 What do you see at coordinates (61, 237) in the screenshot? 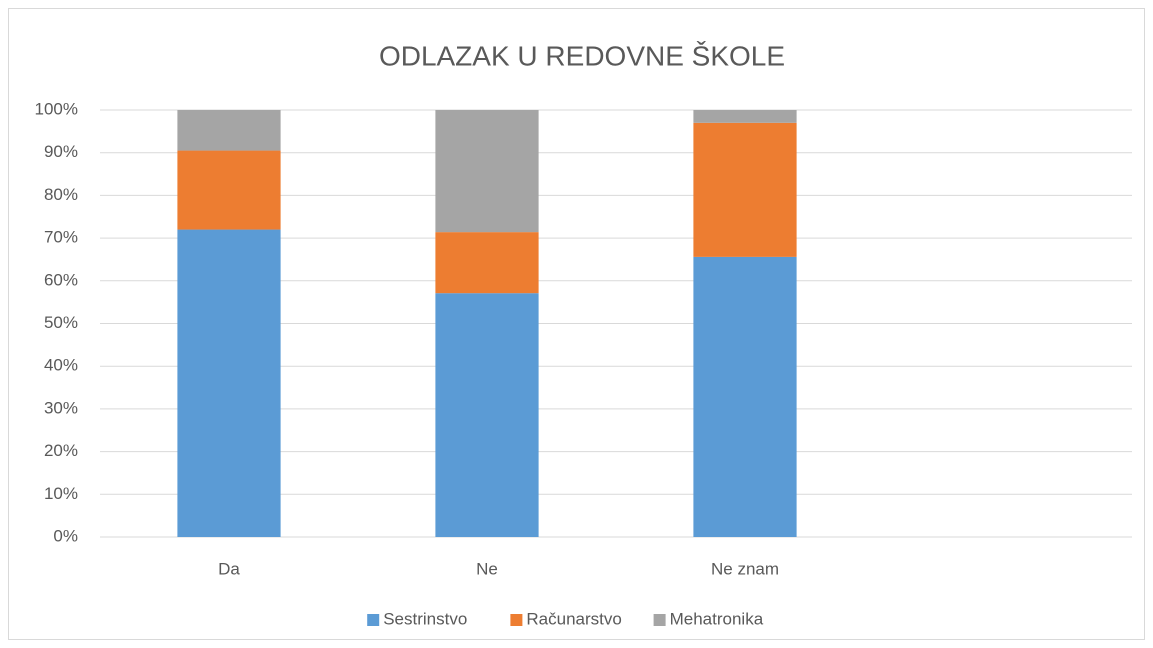
I see `y-tick-label: 70%` at bounding box center [61, 237].